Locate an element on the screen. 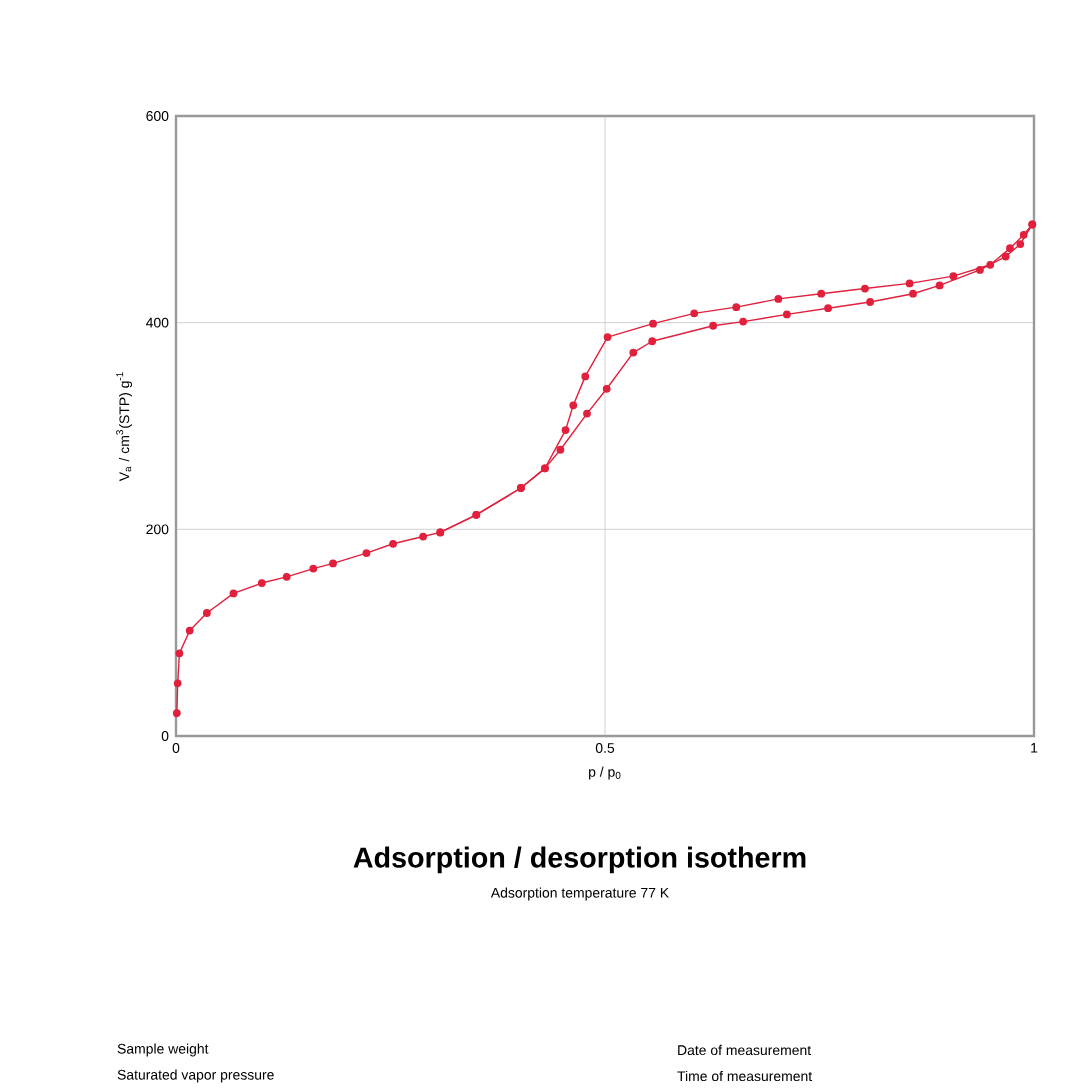 This screenshot has height=1092, width=1078. text: Adsorption / desorption isotherm is located at coordinates (579, 860).